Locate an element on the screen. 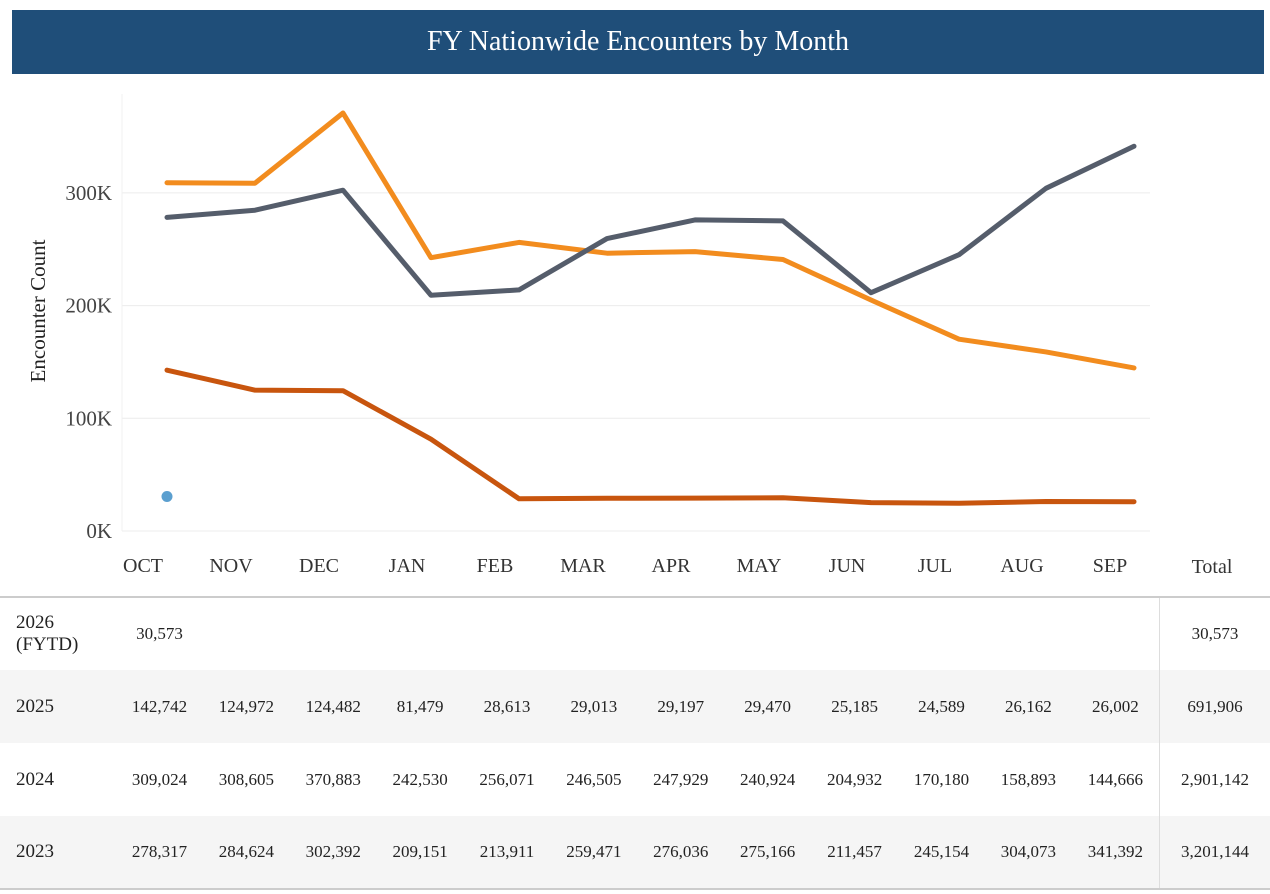 This screenshot has width=1270, height=894. table-cell: 25,185 is located at coordinates (855, 706).